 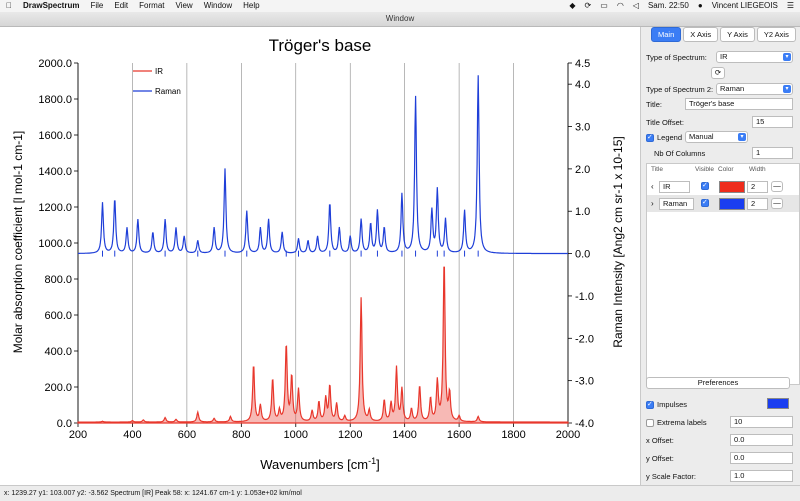 I want to click on y-tick-label: 800.0, so click(x=58, y=280).